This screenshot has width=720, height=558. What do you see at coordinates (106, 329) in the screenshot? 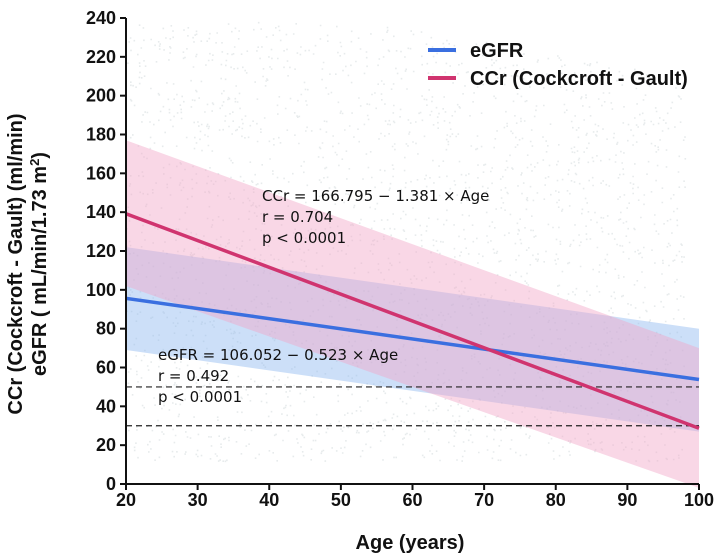
I see `y-tick-label: 80` at bounding box center [106, 329].